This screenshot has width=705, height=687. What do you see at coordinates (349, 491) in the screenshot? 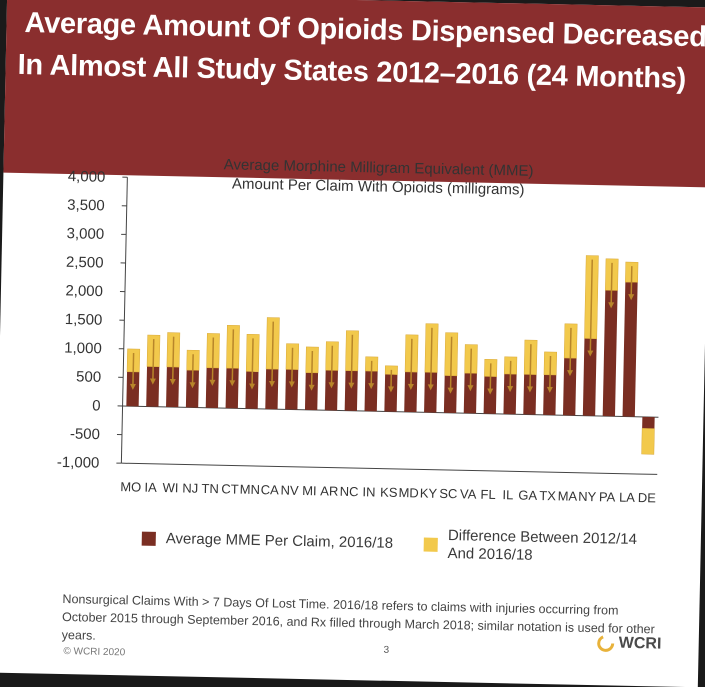
I see `x-tick-label-nc: NC` at bounding box center [349, 491].